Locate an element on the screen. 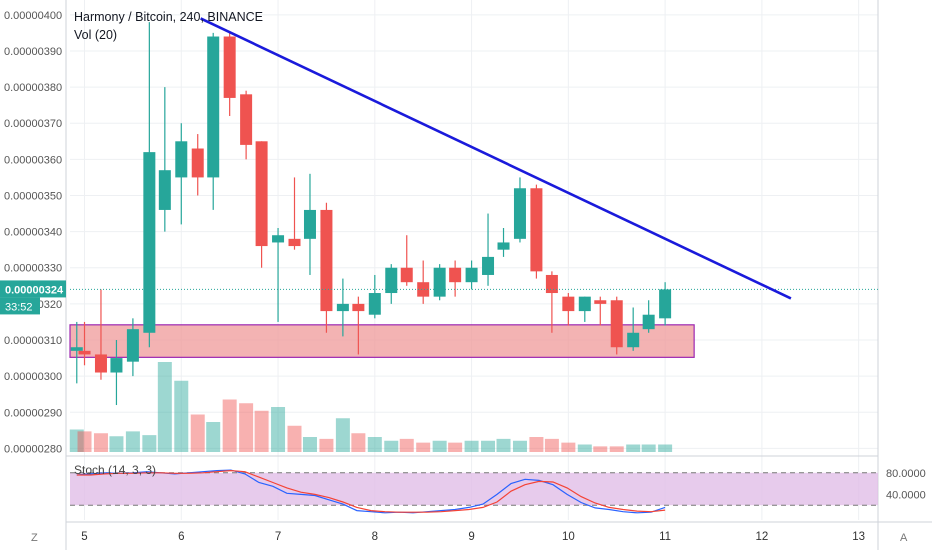  x-tick-label: 10 is located at coordinates (568, 537).